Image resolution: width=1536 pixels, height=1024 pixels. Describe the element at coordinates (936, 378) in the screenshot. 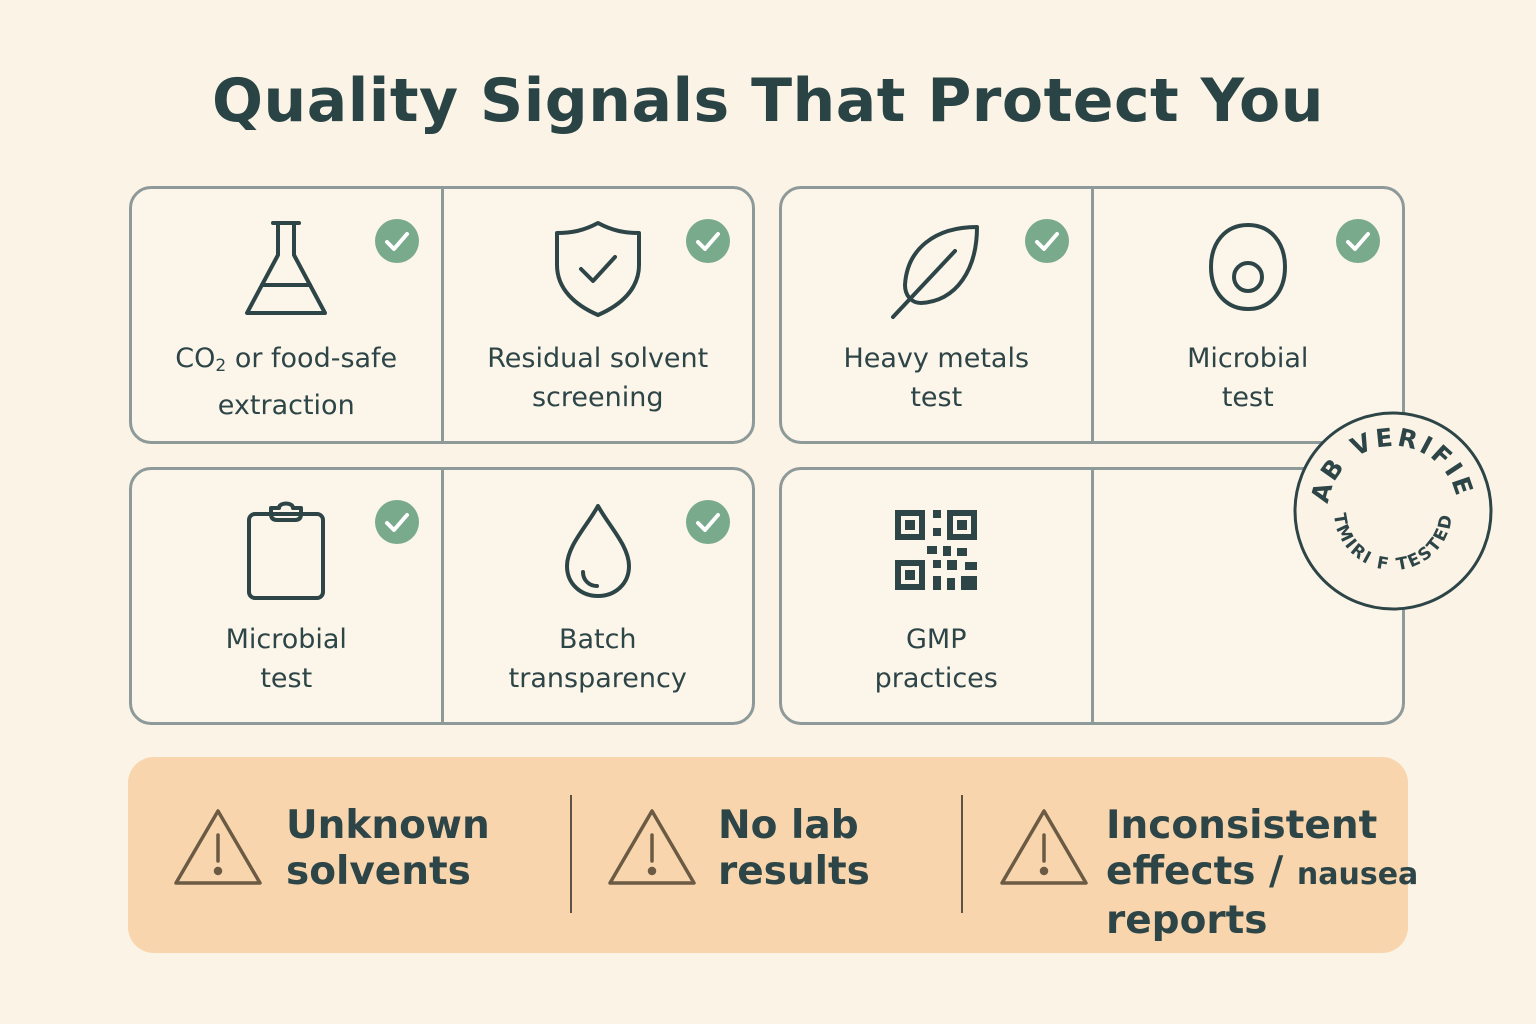

I see `card-label: Heavy metals test` at that location.